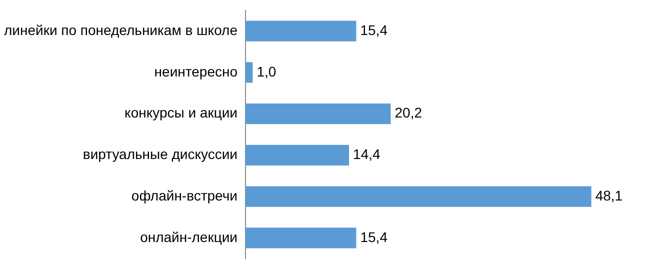 This screenshot has width=645, height=269. Describe the element at coordinates (266, 71) in the screenshot. I see `data-label: 1,0` at that location.